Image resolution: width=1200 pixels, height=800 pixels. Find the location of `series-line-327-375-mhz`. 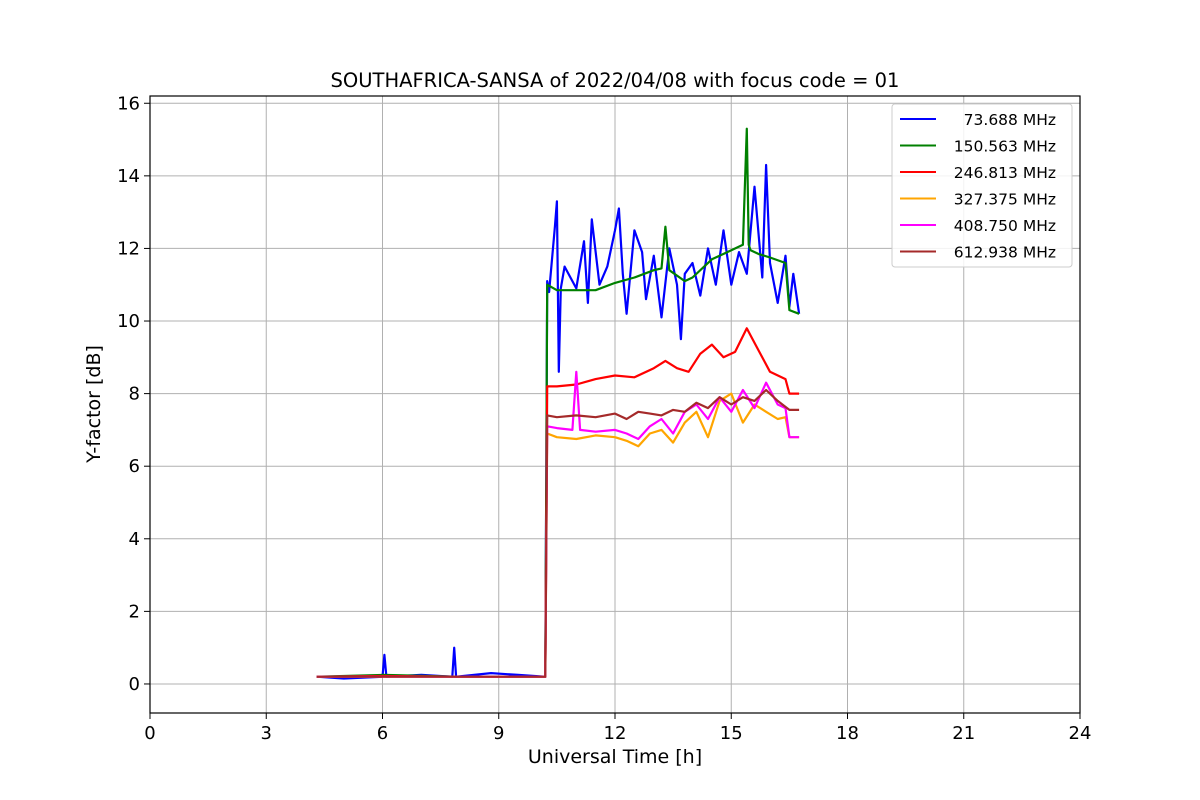

series-line-327-375-mhz is located at coordinates (558, 535).